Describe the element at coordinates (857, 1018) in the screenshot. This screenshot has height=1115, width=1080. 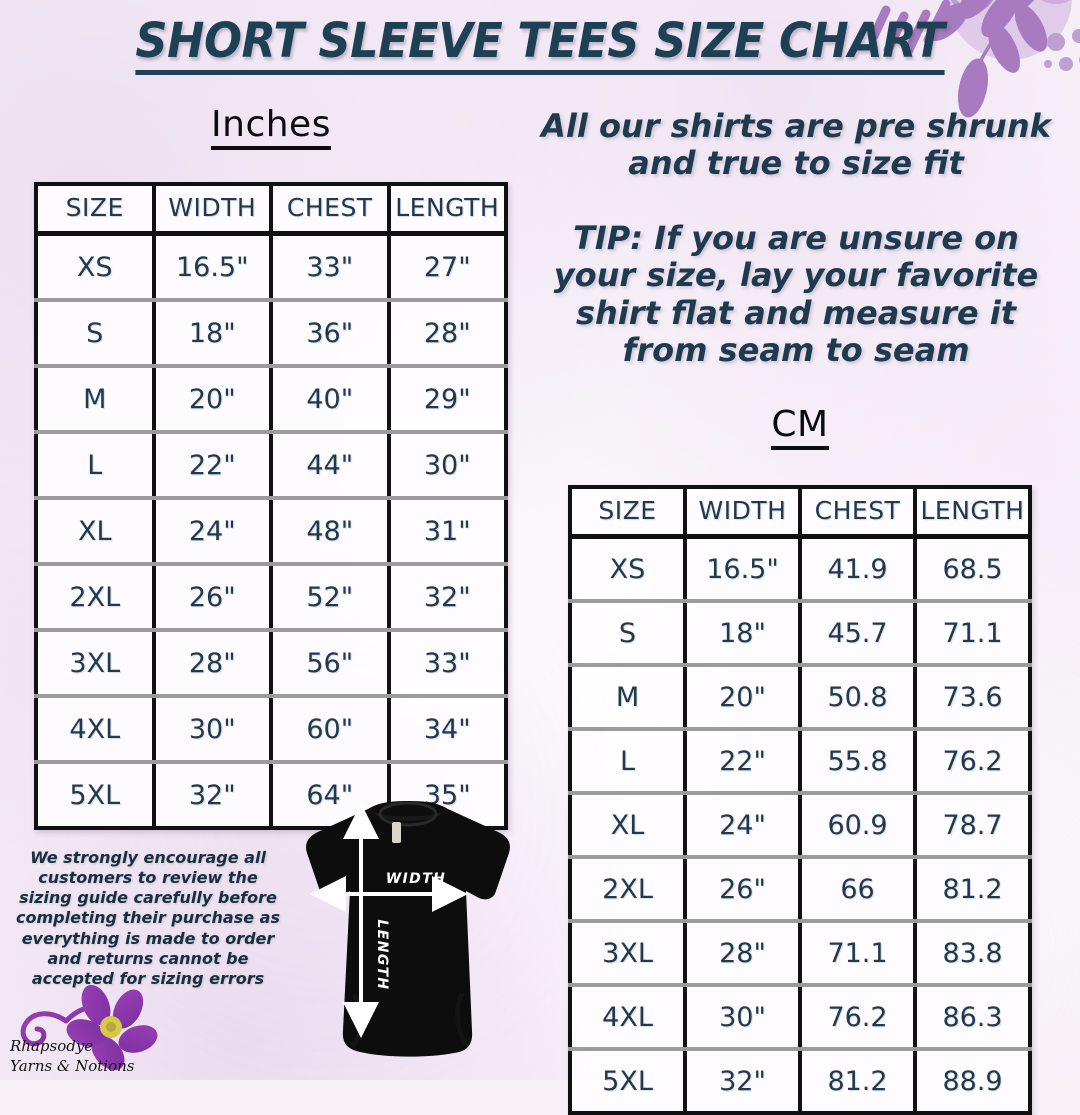
I see `cell-chest: 76.2` at that location.